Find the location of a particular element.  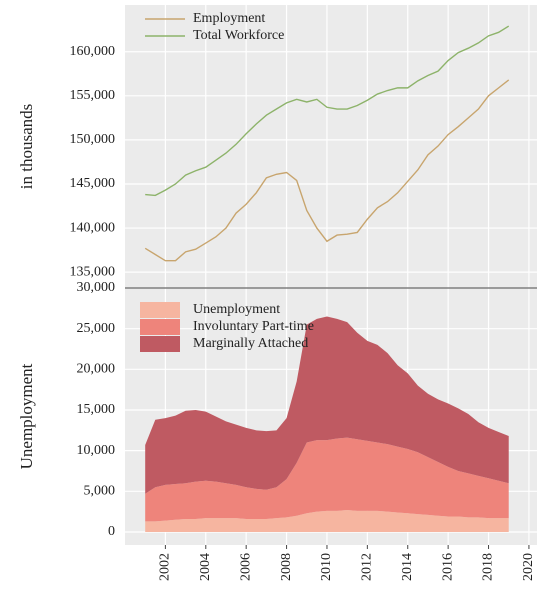

x-tick-label: 2008 is located at coordinates (286, 567).